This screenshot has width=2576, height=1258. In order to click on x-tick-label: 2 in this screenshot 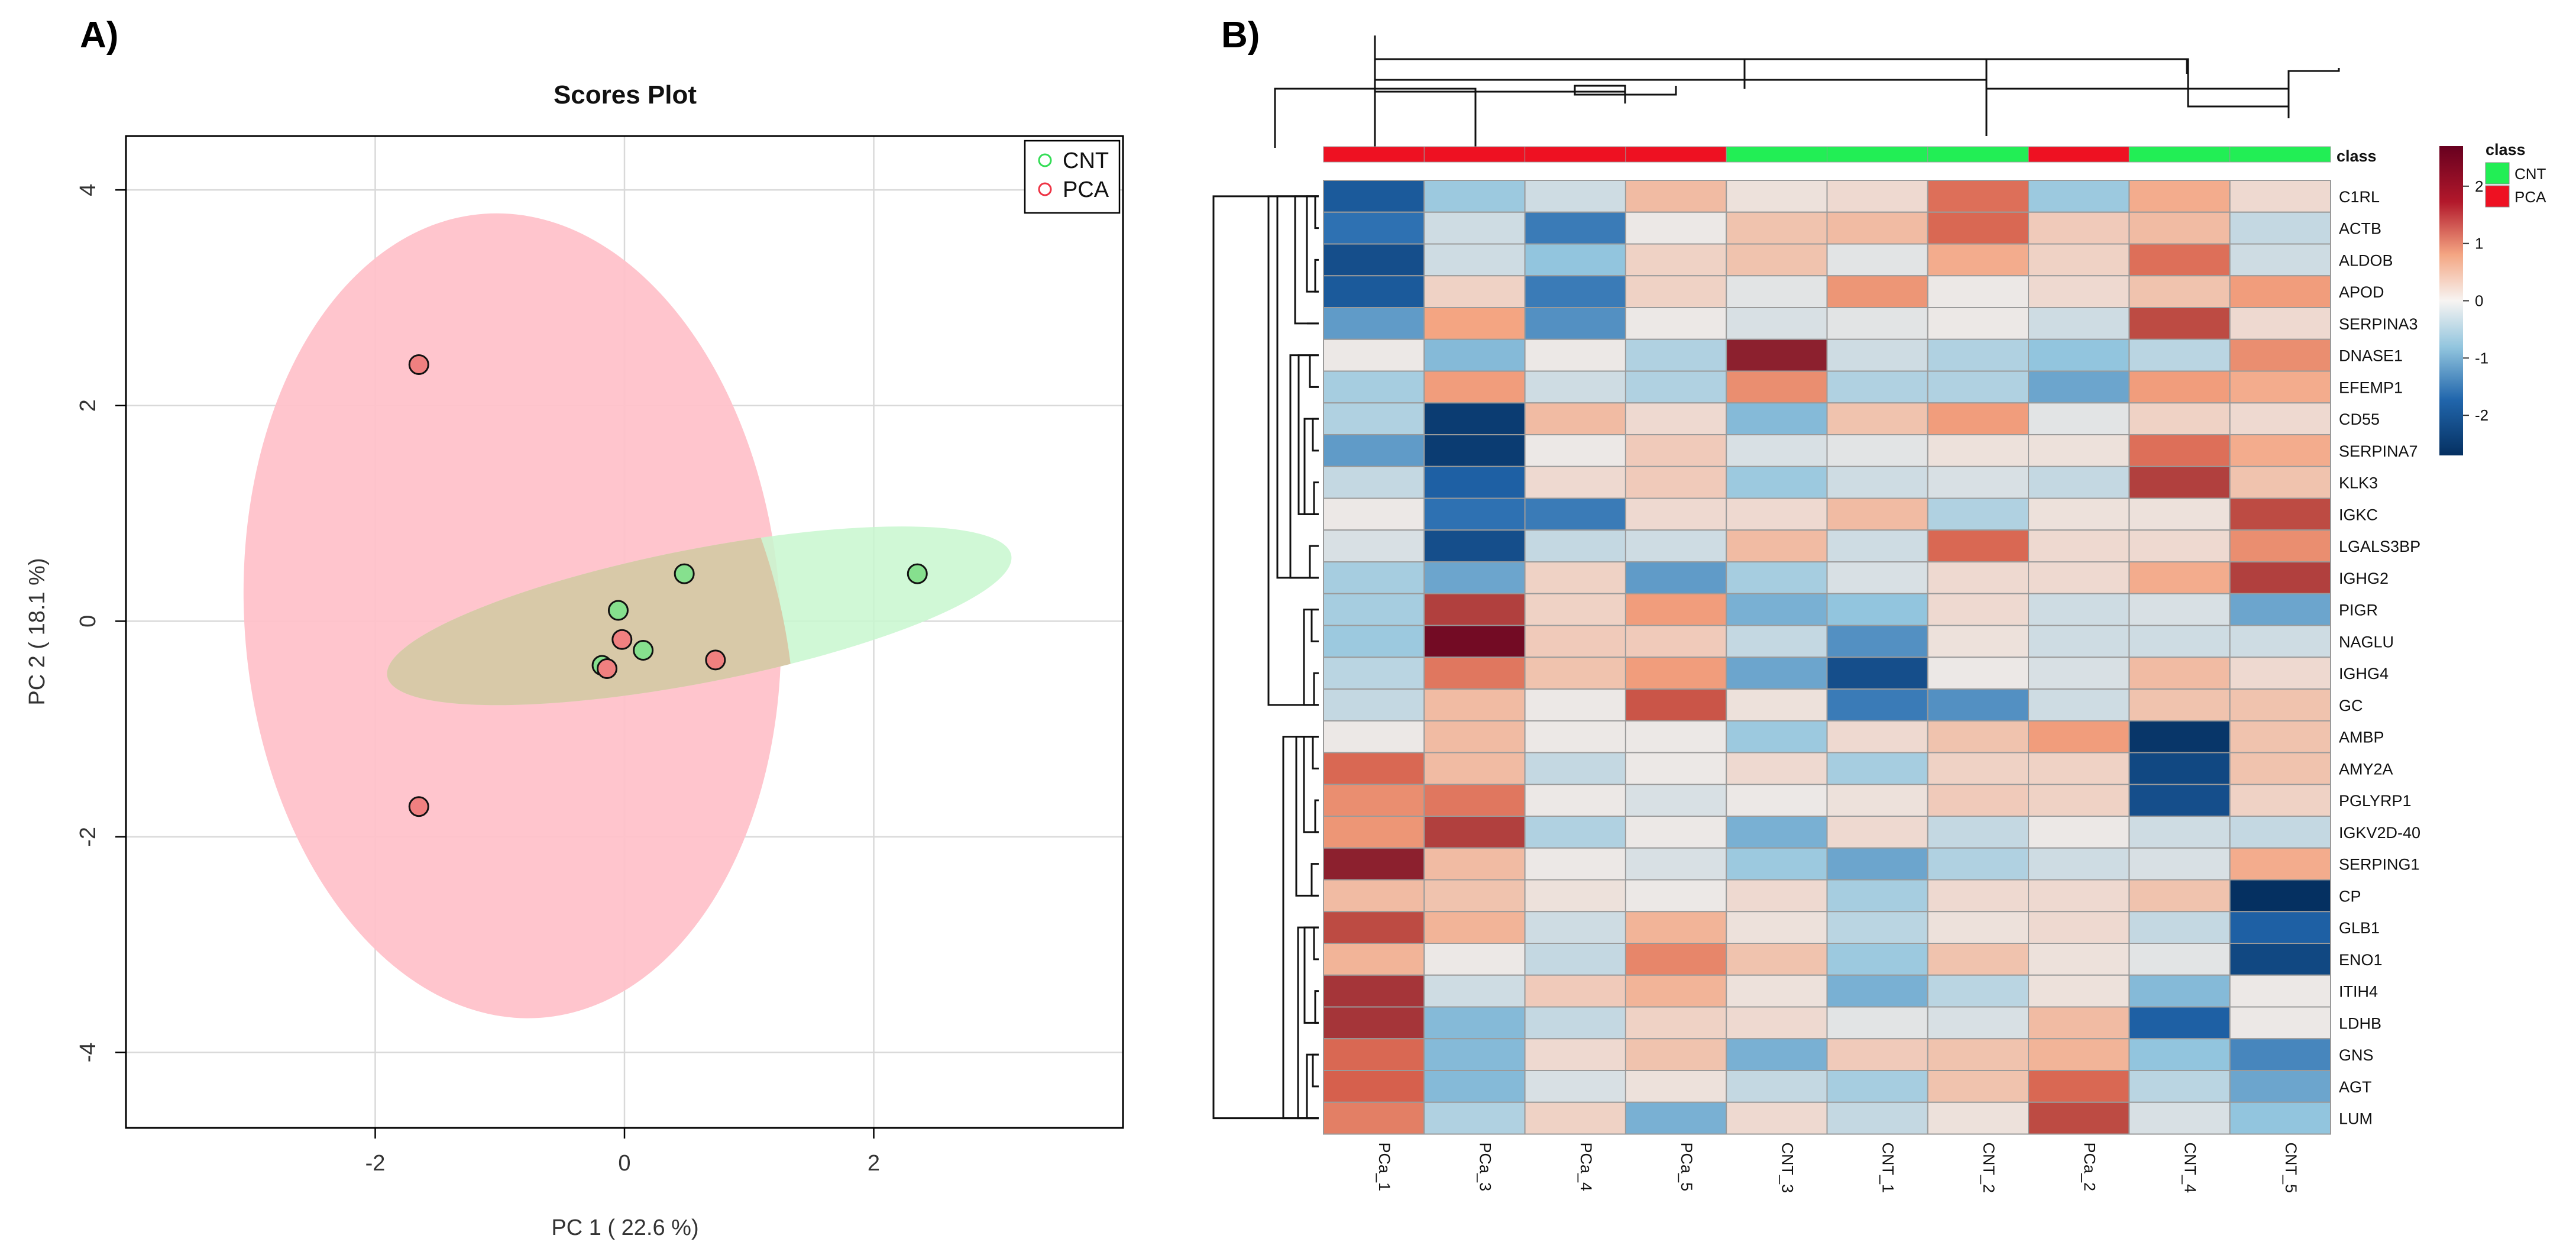, I will do `click(874, 1163)`.